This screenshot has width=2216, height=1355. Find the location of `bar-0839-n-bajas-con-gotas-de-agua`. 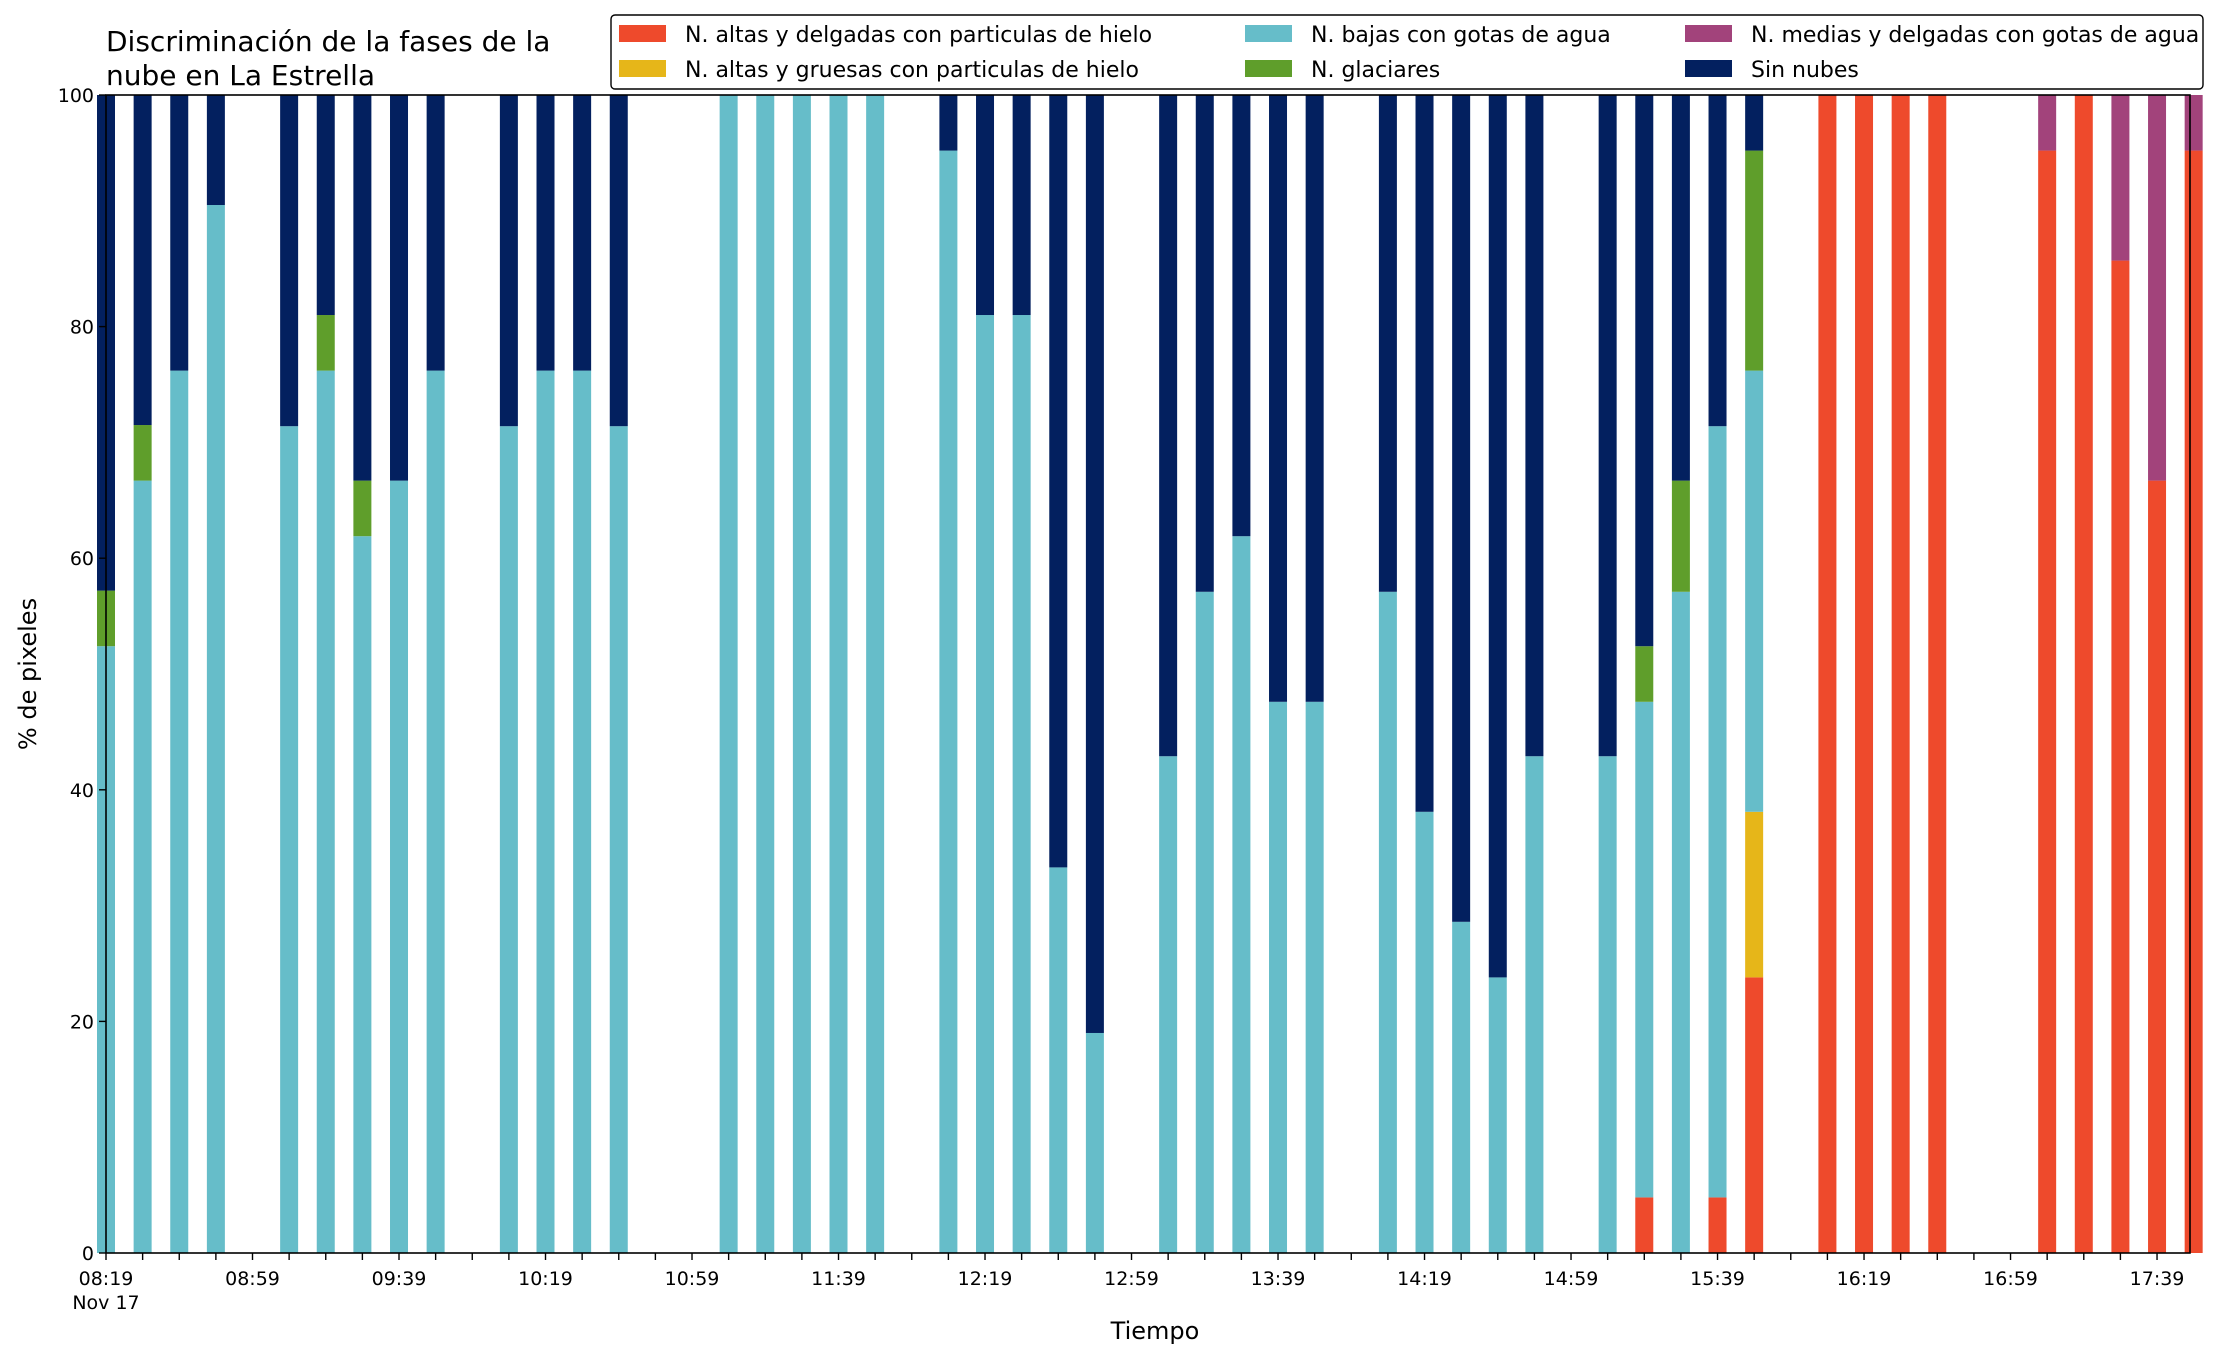

bar-0839-n-bajas-con-gotas-de-agua is located at coordinates (179, 812).